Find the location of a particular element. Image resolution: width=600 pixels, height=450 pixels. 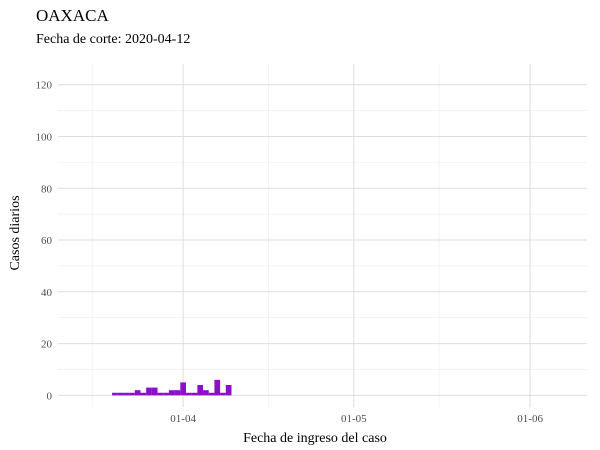

x-tick-label: 01-05 is located at coordinates (354, 419).